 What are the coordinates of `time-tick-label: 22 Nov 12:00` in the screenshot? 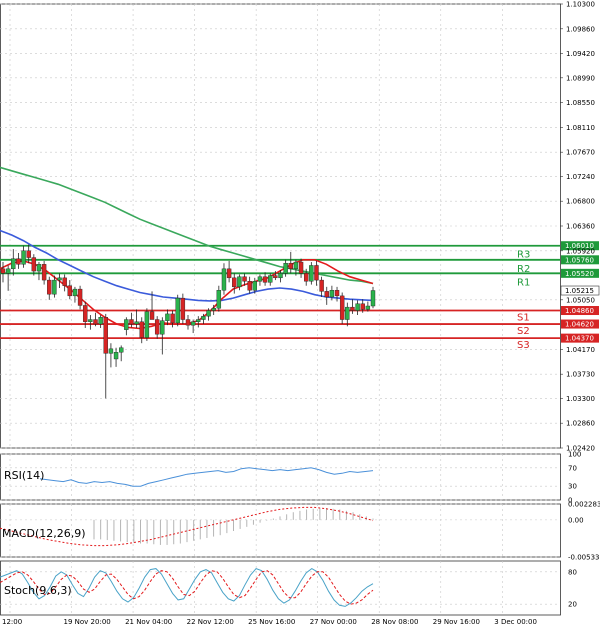 It's located at (210, 622).